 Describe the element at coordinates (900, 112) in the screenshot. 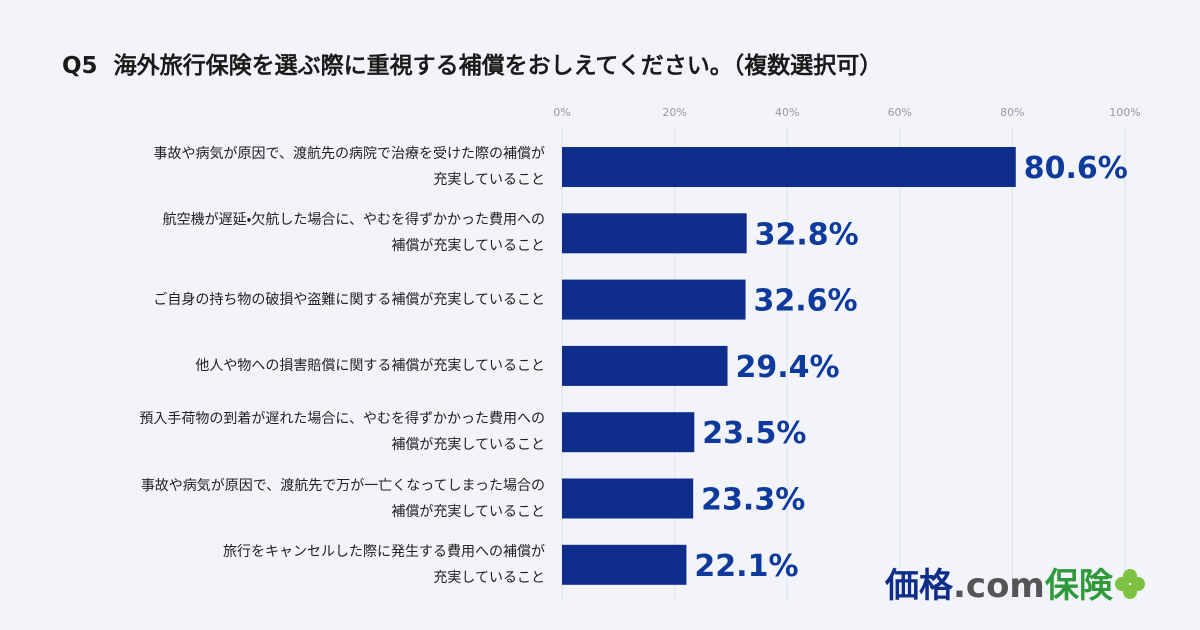

I see `x-tick-label: 60%` at that location.